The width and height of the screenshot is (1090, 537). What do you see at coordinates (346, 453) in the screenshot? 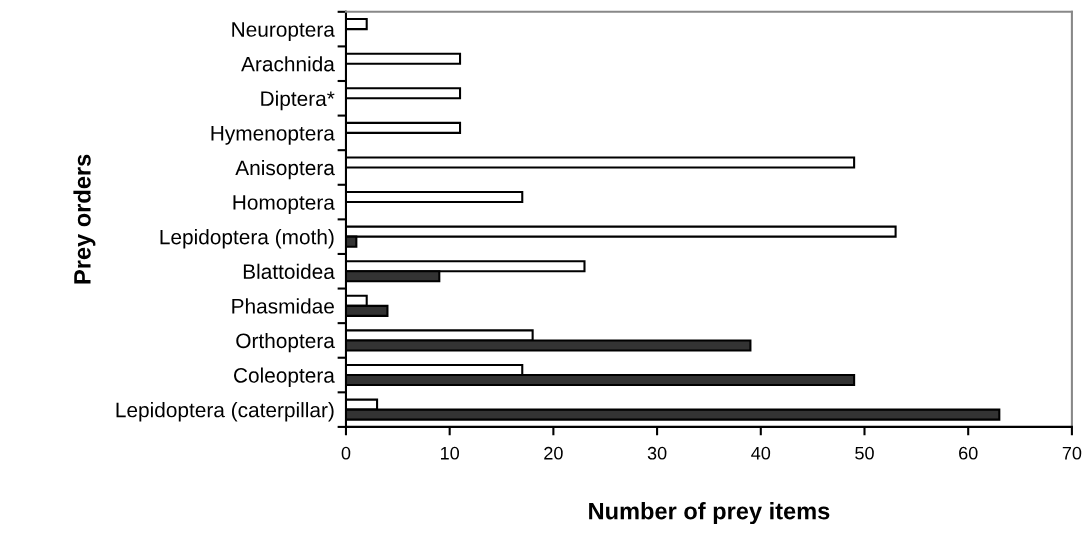
I see `x-tick-label: 0` at bounding box center [346, 453].